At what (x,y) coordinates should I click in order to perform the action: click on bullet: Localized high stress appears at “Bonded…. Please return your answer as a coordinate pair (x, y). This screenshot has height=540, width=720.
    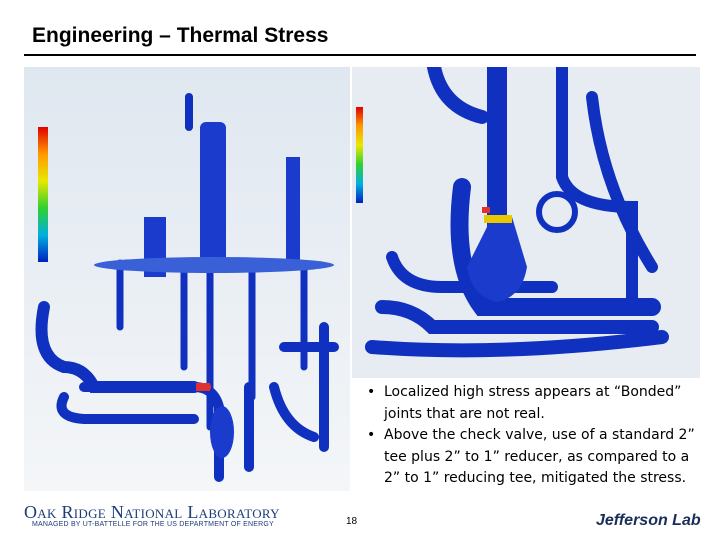
    Looking at the image, I should click on (532, 403).